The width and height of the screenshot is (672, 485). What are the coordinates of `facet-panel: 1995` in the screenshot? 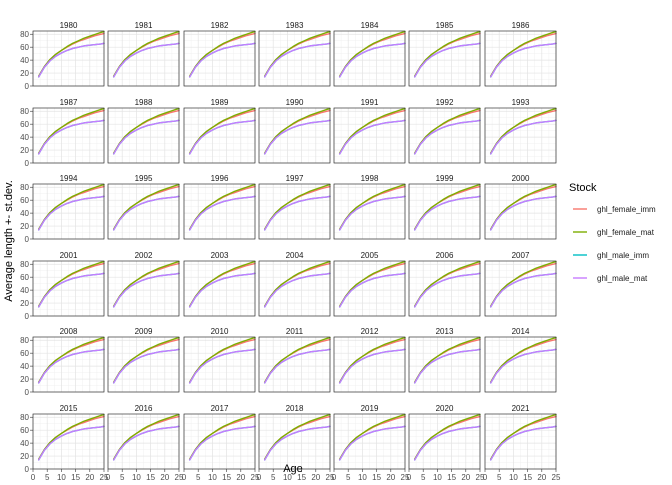 It's located at (143, 207).